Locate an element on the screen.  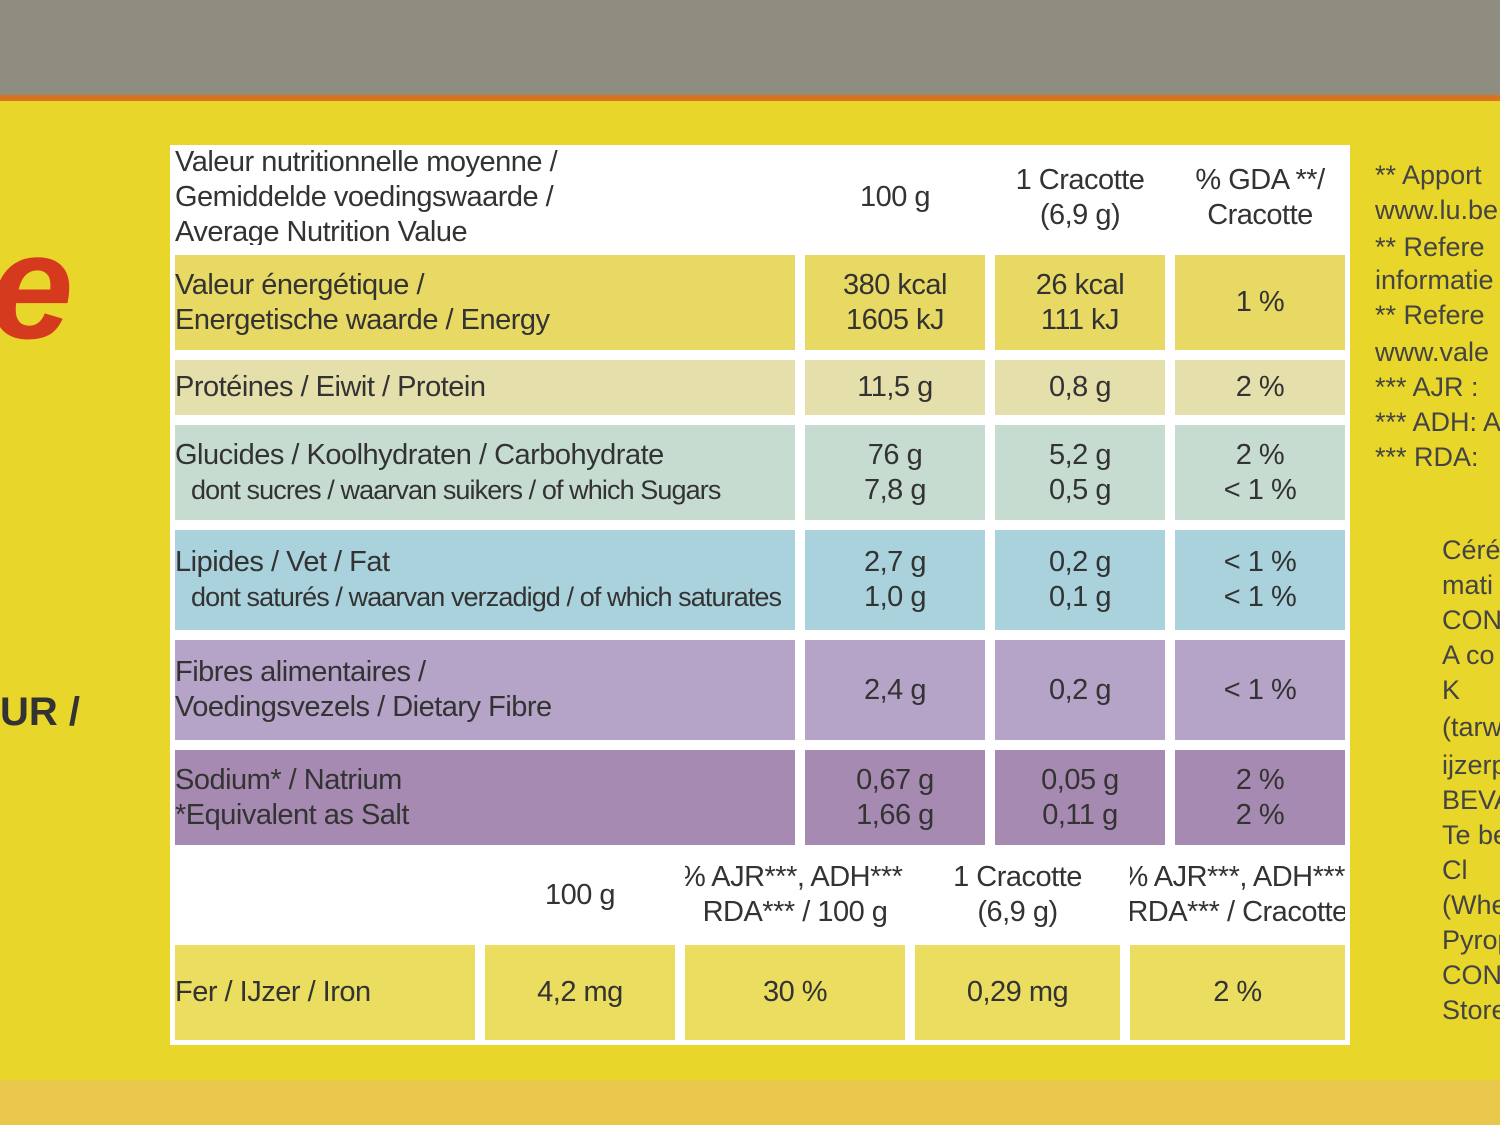
table-cell: % AJR***, ADH***, RDA*** / Cracotte is located at coordinates (1237, 895).